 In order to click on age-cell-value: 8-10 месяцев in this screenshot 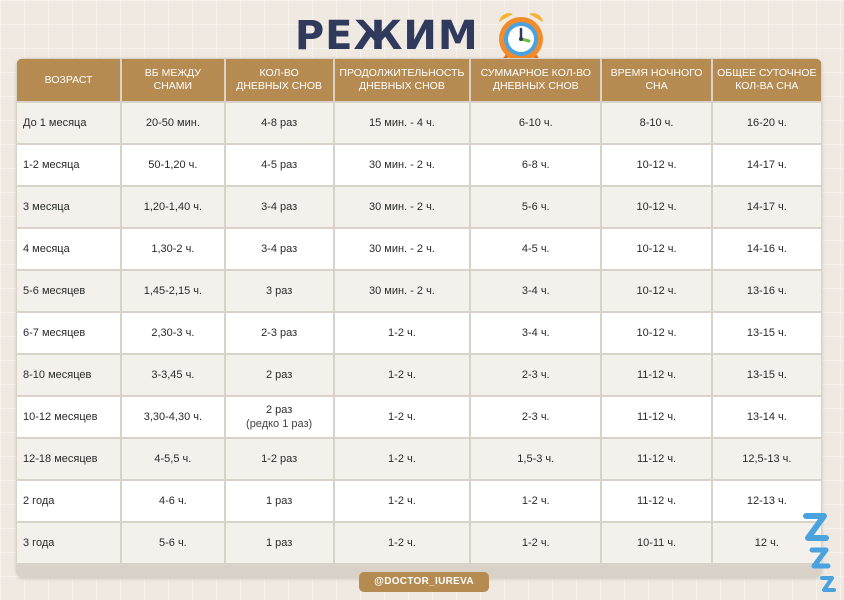, I will do `click(57, 375)`.